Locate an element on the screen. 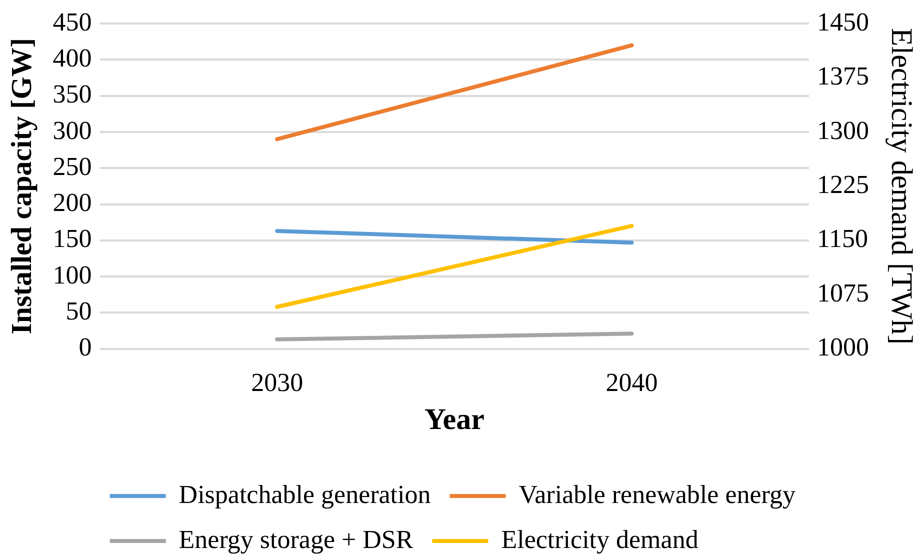  legend-label: Variable renewable energy is located at coordinates (657, 494).